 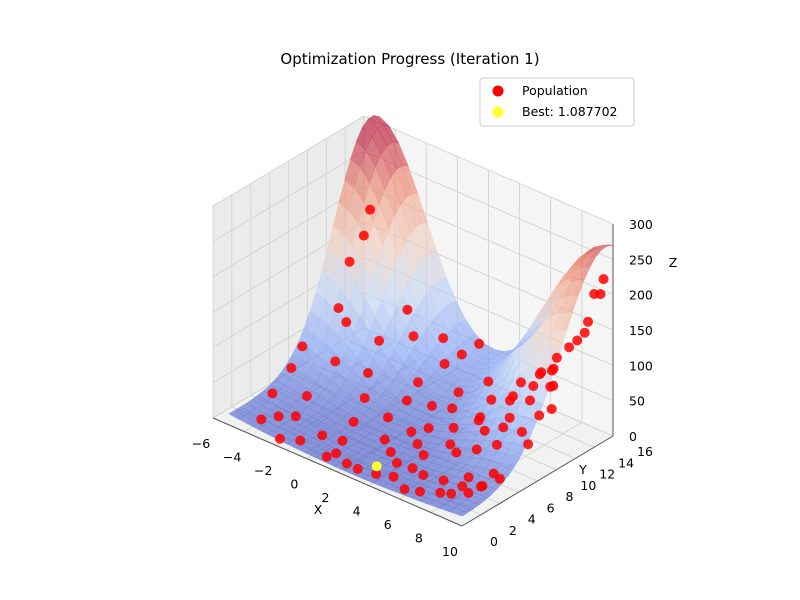 I want to click on y-tick-label: 0, so click(x=494, y=541).